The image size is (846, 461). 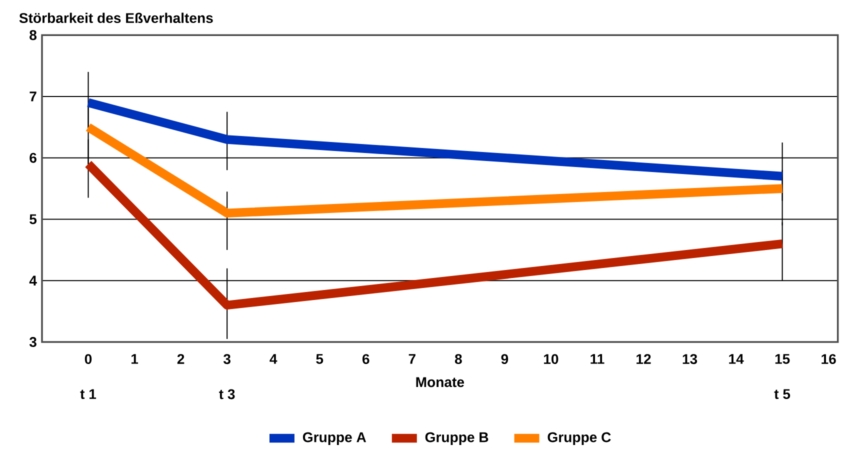 I want to click on y-tick-label: 4, so click(x=33, y=281).